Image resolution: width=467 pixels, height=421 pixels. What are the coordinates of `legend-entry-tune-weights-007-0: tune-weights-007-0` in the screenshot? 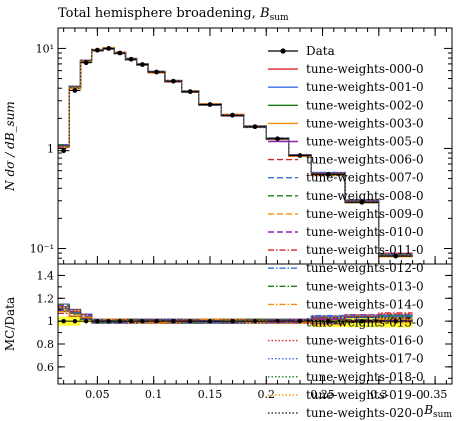 It's located at (346, 178).